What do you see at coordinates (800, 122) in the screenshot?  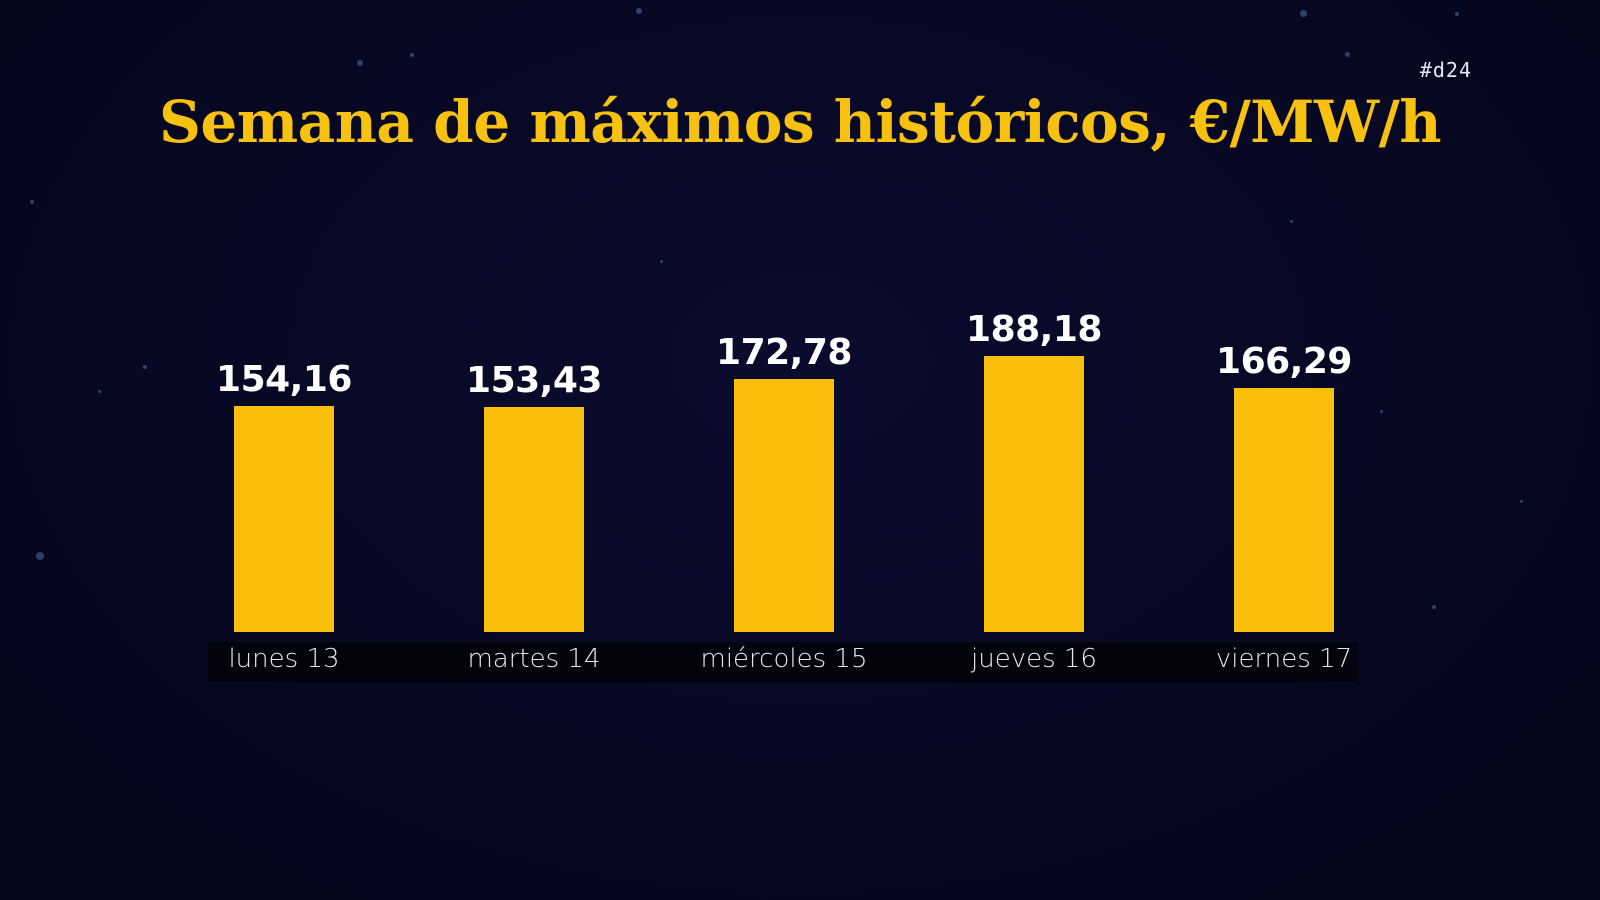 I see `chart-title: Semana de máximos históricos, €/MW/h` at bounding box center [800, 122].